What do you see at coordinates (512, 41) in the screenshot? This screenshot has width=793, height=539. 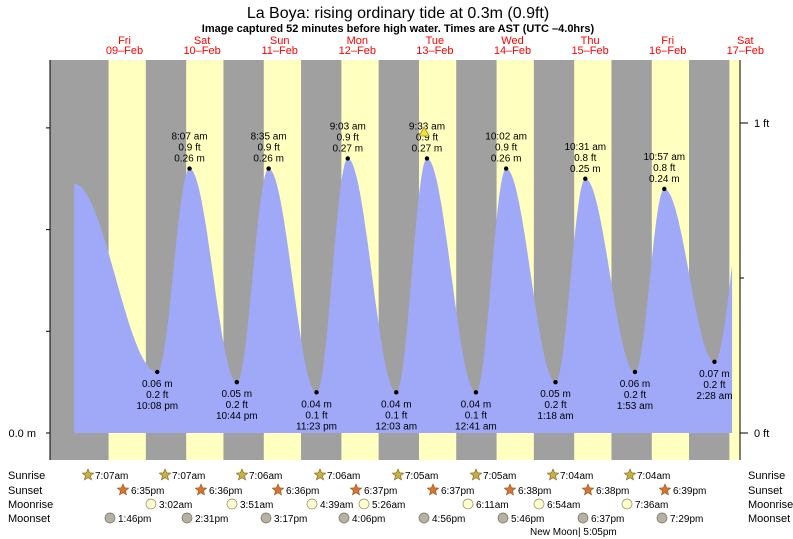 I see `day-of-week: Wed` at bounding box center [512, 41].